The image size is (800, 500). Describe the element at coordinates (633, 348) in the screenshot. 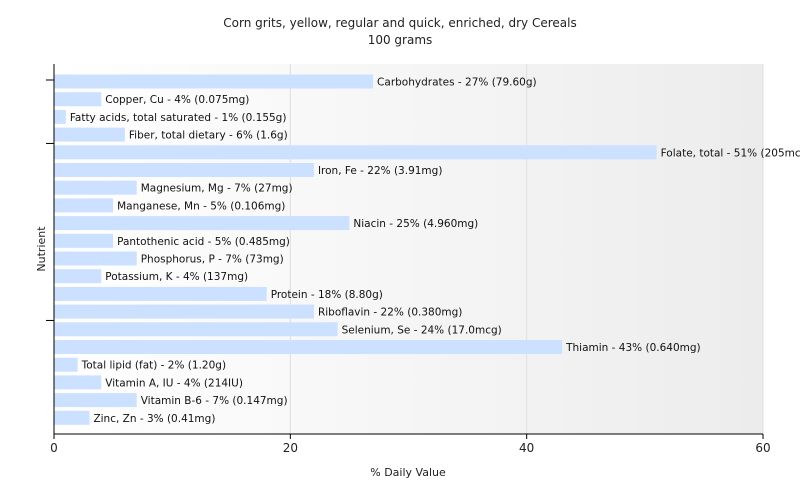

I see `bar-label: Thiamin - 43% (0.640mg)` at that location.